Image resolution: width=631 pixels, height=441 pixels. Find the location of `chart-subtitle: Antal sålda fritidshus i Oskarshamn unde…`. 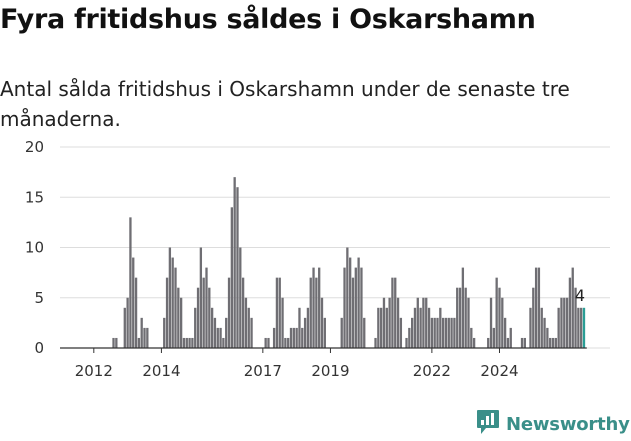

chart-subtitle: Antal sålda fritidshus i Oskarshamn unde… is located at coordinates (285, 104).